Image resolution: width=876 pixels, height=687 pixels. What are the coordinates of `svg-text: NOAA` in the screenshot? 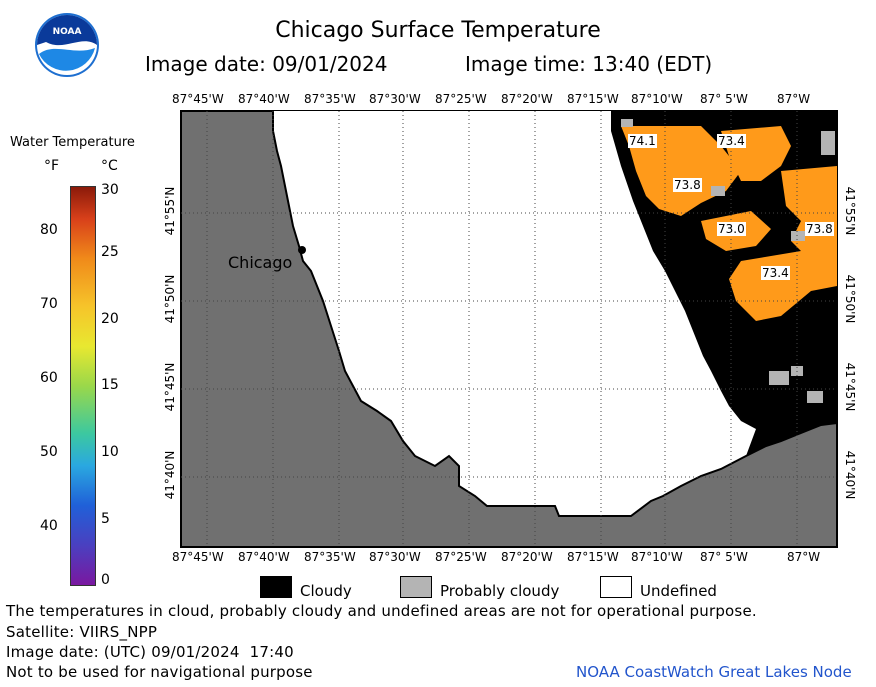 It's located at (67, 32).